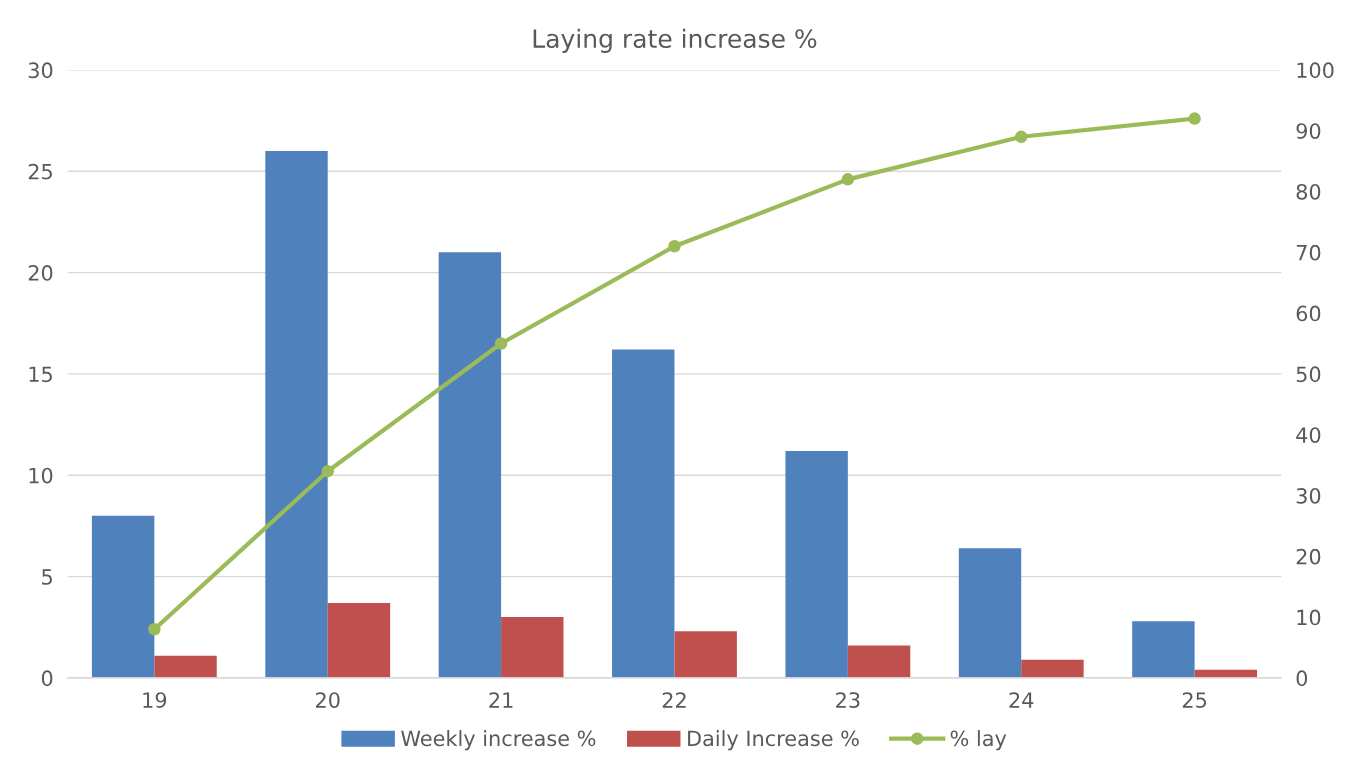 This screenshot has width=1353, height=760. What do you see at coordinates (1309, 617) in the screenshot?
I see `y2-tick-label: 10` at bounding box center [1309, 617].